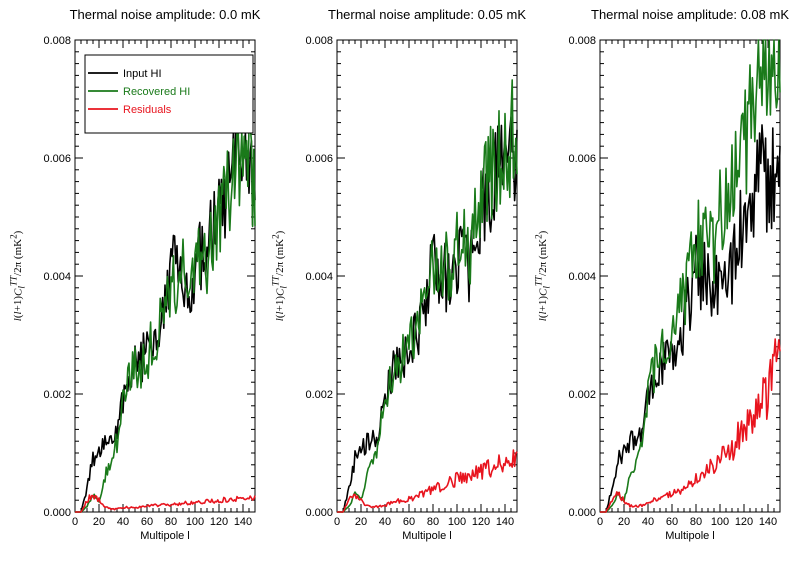  I want to click on panel-title: Thermal noise amplitude: 0.0 mK, so click(165, 14).